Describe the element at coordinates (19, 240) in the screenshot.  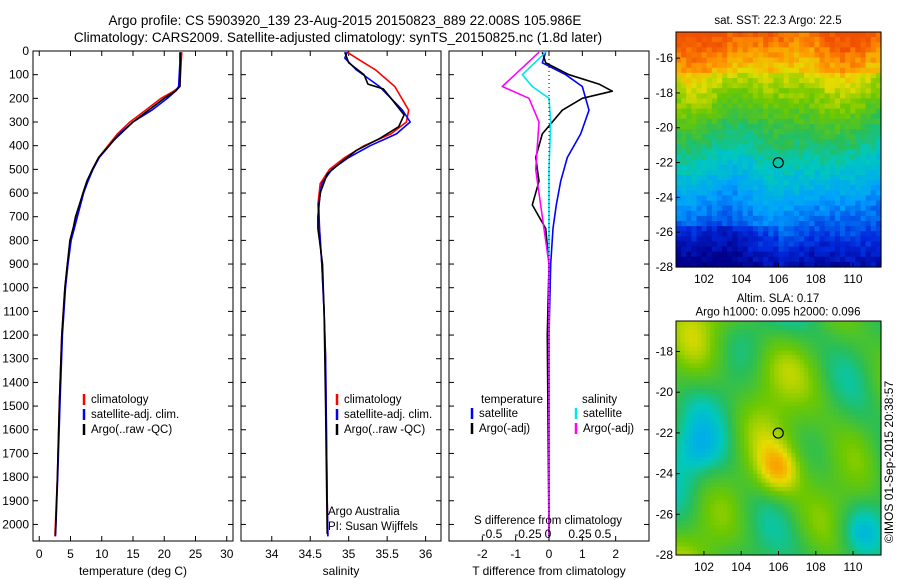
I see `depth-tick-label: 800` at that location.